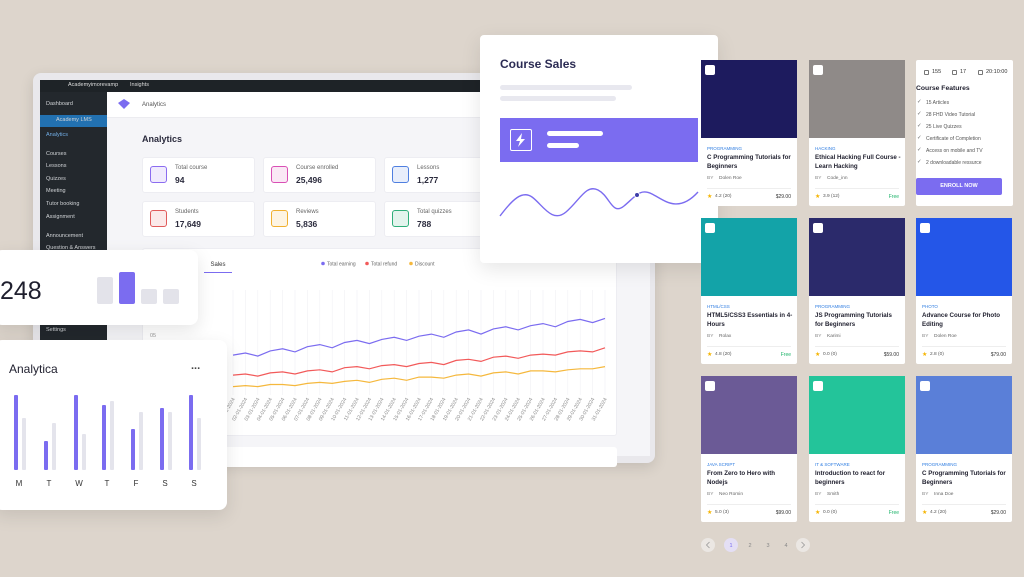 The height and width of the screenshot is (577, 1024). Describe the element at coordinates (959, 186) in the screenshot. I see `enroll-button: ENROLL NOW` at that location.